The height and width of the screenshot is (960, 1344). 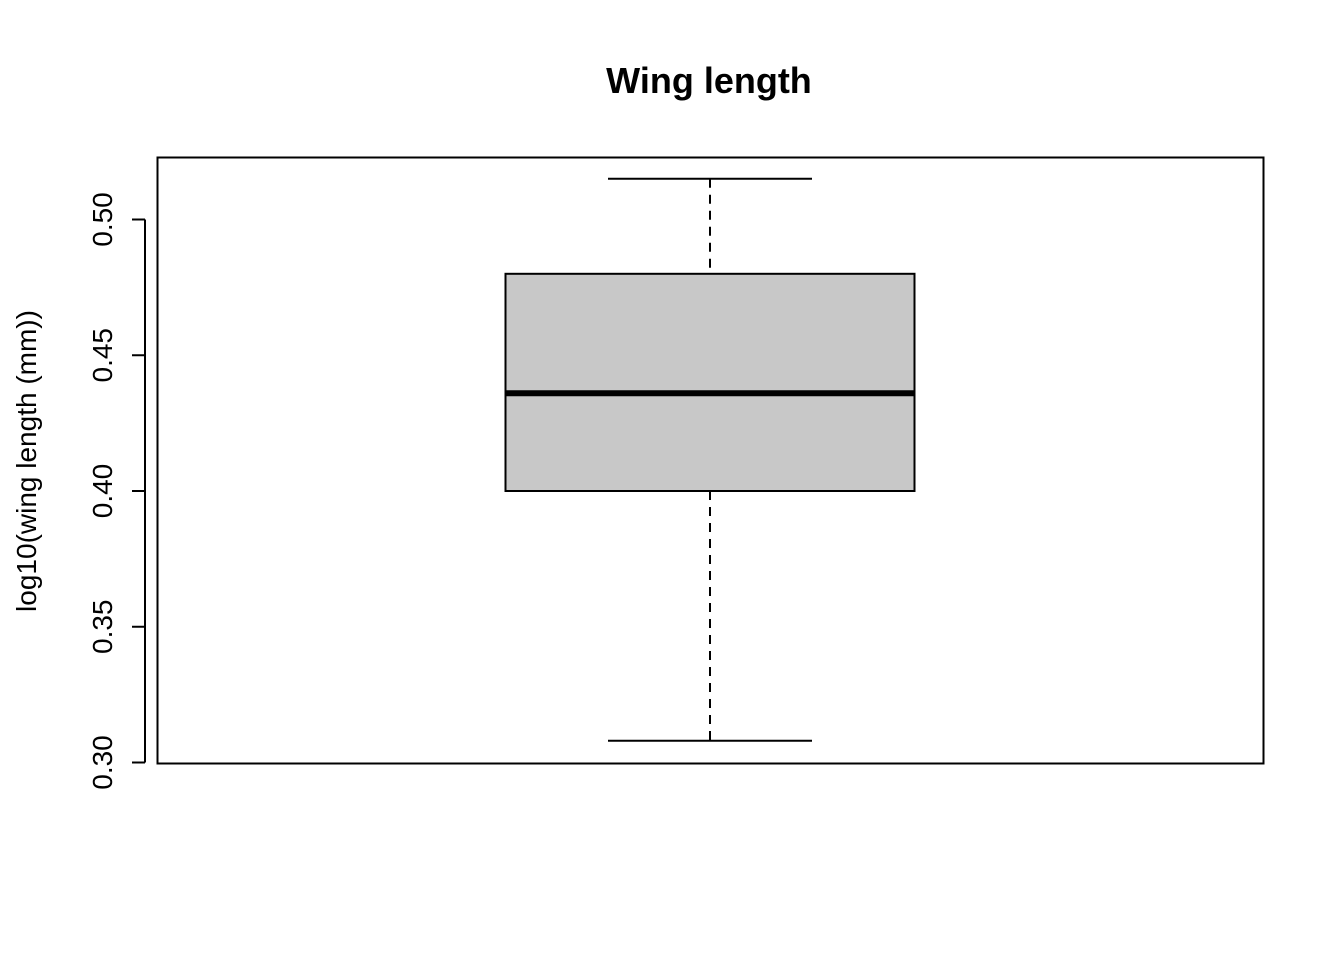 I want to click on y-axis: 0.30 0.35 0.40 0.45 0.50, so click(x=116, y=491).